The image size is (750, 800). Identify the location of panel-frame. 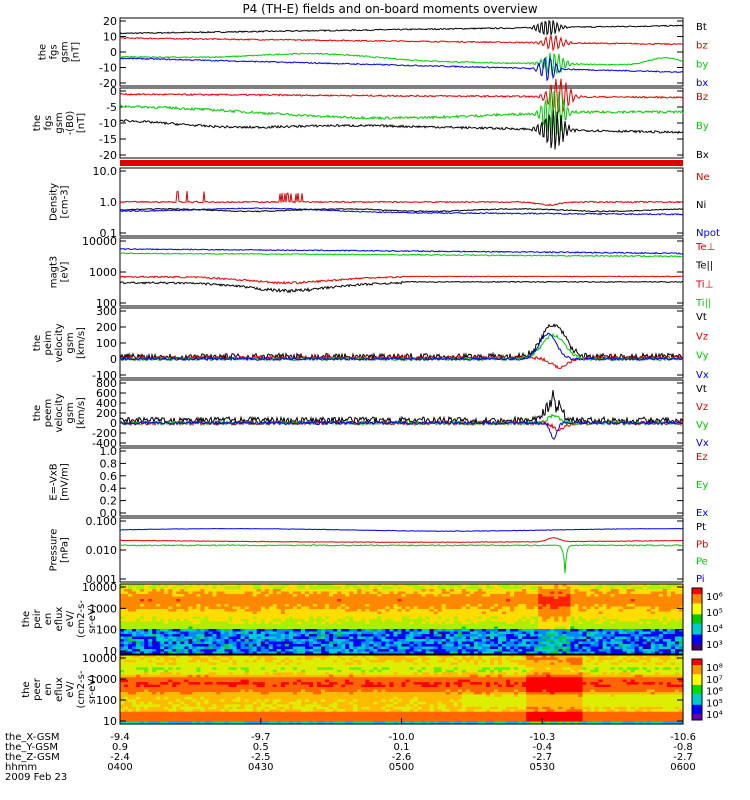
(401, 343).